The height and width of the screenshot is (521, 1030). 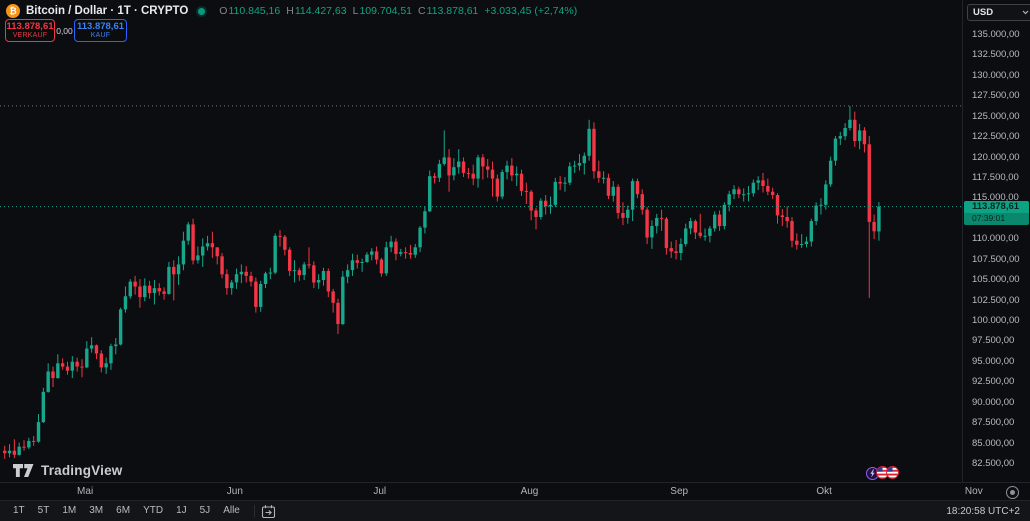 I want to click on time-axis: Mai Jun Jul Aug Sep Okt Nov, so click(x=515, y=491).